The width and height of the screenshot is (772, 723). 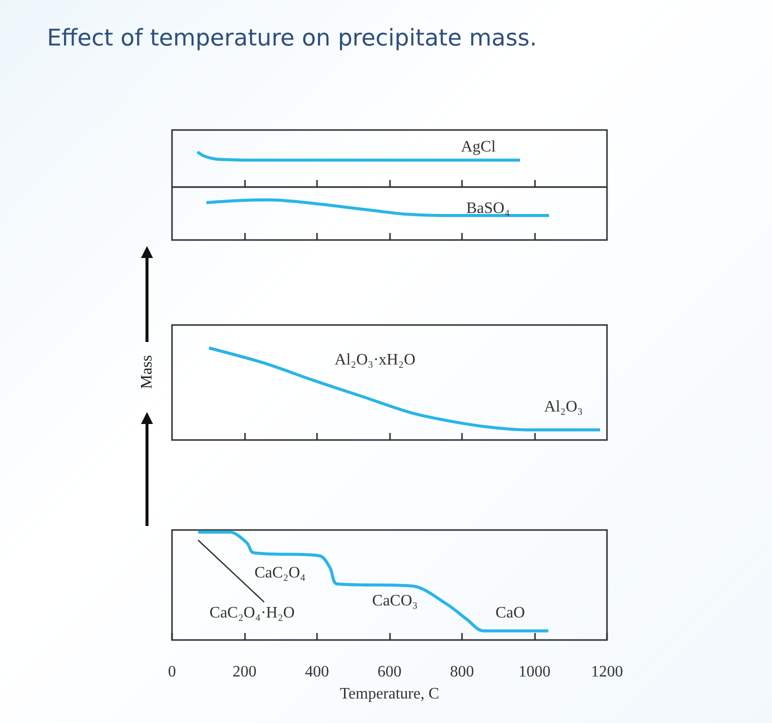 I want to click on x-tick-label: 0, so click(x=172, y=672).